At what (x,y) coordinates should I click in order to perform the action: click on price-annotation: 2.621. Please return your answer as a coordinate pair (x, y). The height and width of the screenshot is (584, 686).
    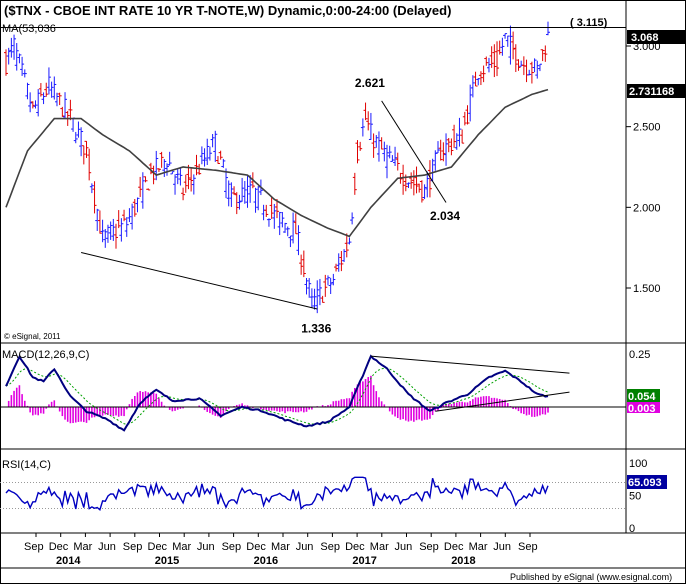
    Looking at the image, I should click on (370, 83).